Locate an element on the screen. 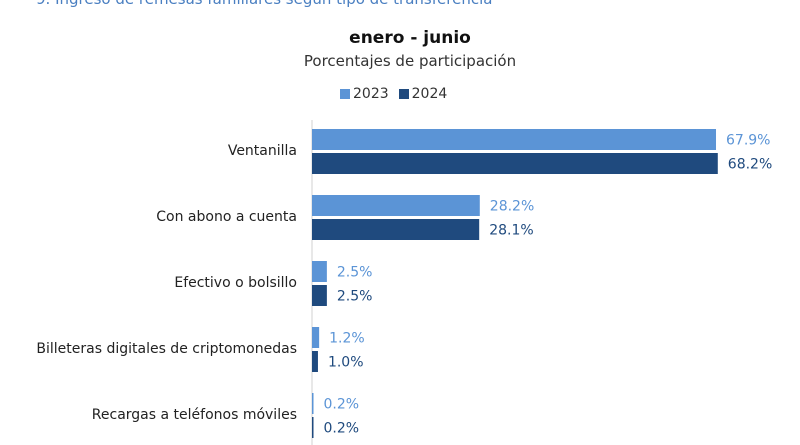 The height and width of the screenshot is (445, 800). category-label: Ventanilla is located at coordinates (262, 151).